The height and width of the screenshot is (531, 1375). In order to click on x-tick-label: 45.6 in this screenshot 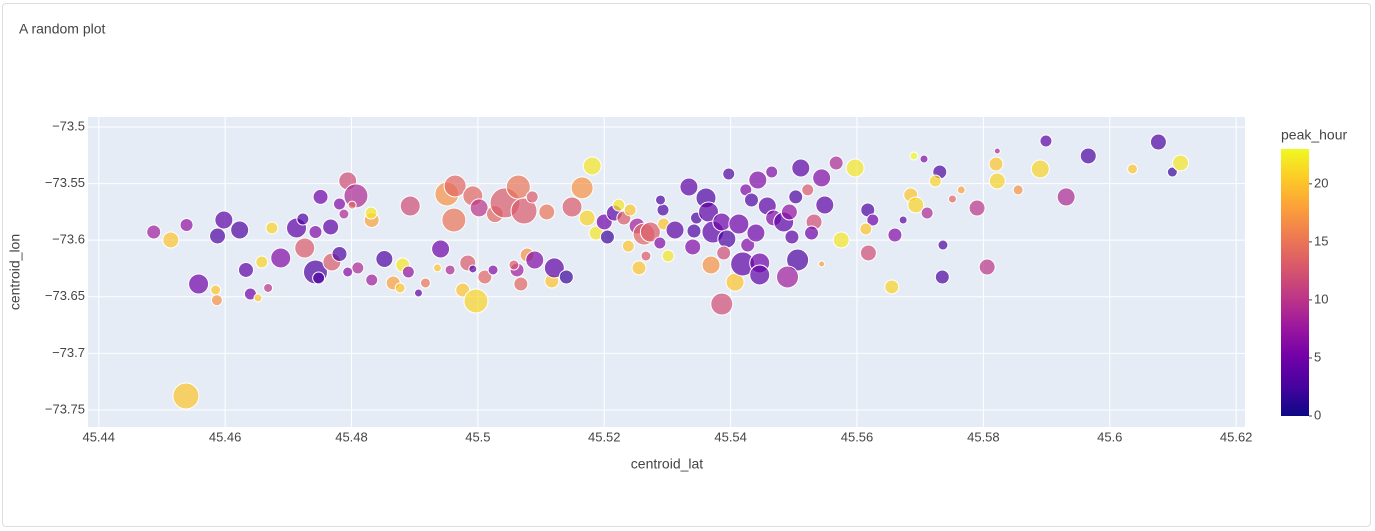, I will do `click(1109, 436)`.